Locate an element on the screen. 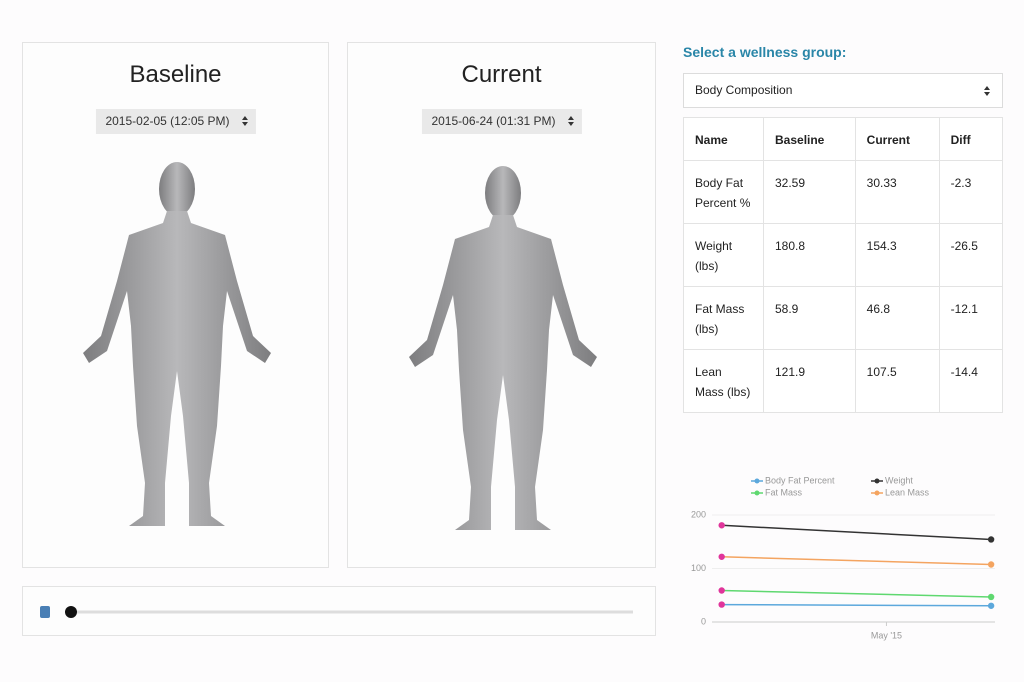 The height and width of the screenshot is (682, 1024). column-header: Baseline is located at coordinates (809, 139).